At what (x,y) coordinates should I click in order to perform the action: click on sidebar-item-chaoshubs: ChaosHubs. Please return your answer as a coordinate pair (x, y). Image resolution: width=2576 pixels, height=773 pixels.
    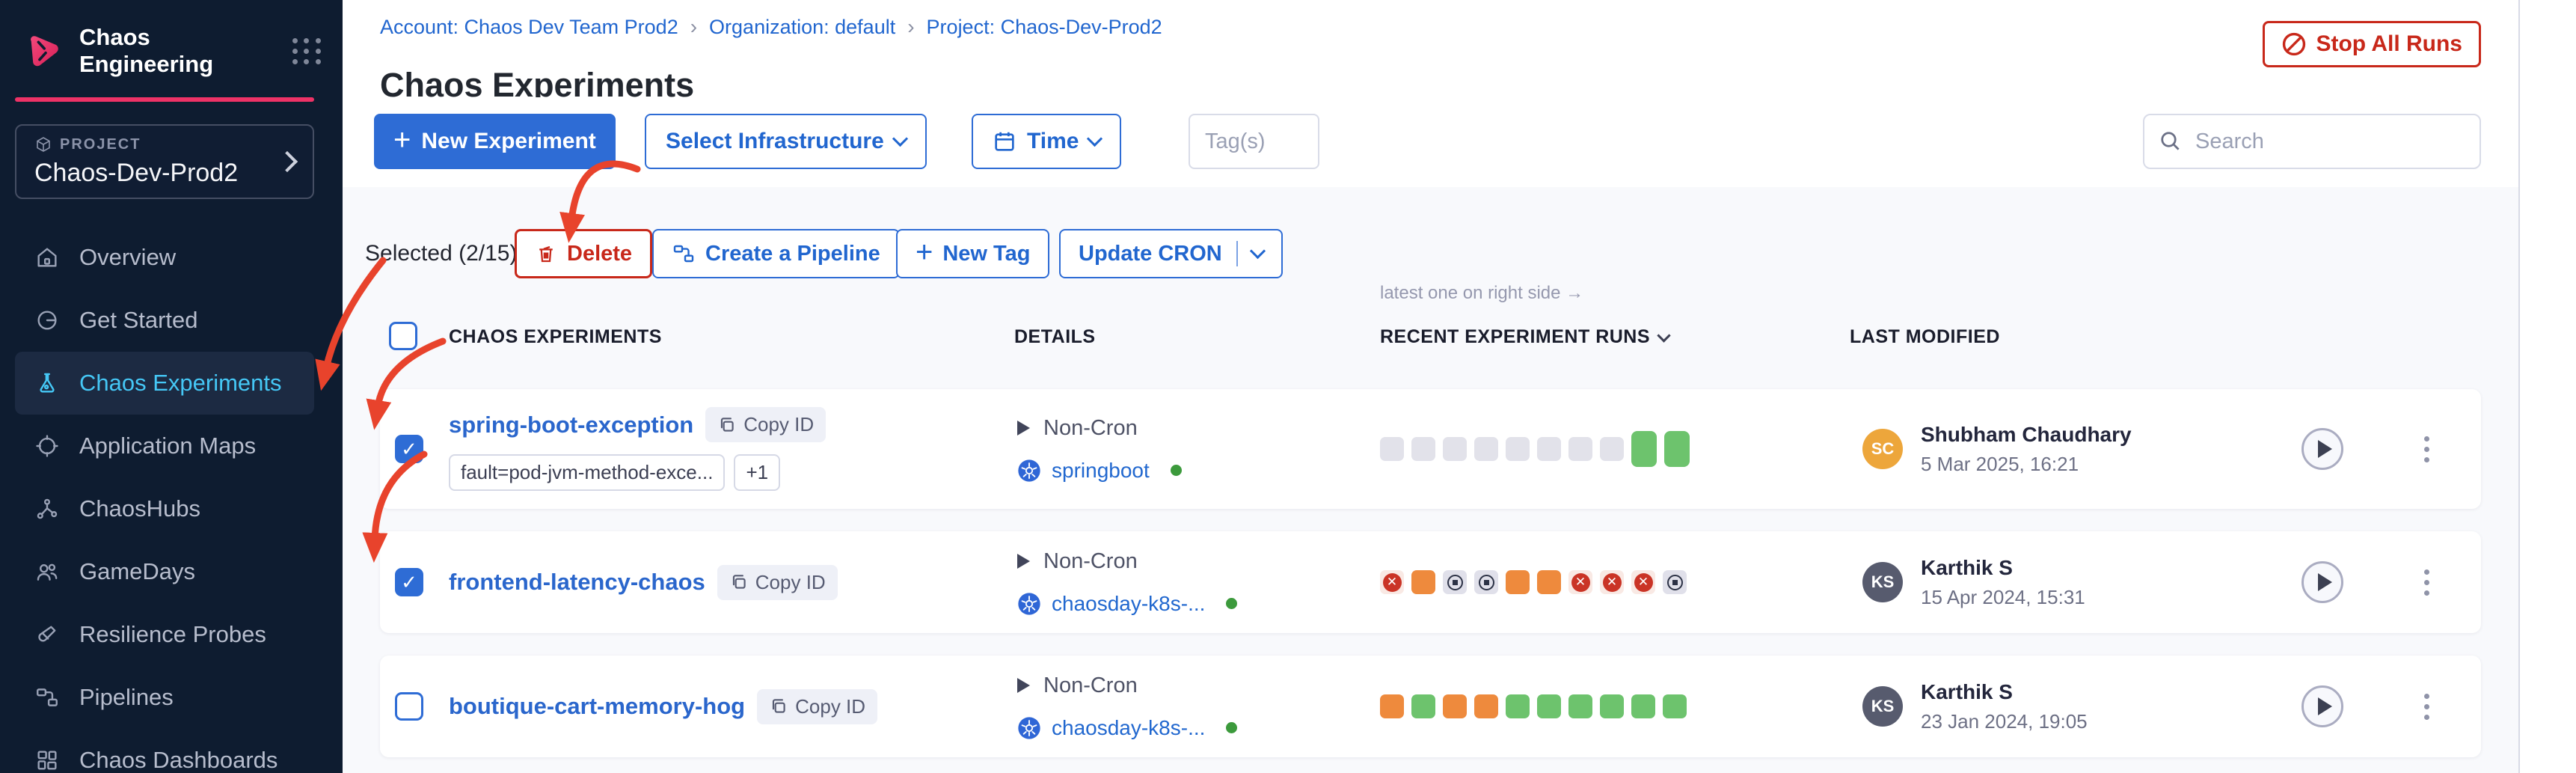
    Looking at the image, I should click on (164, 508).